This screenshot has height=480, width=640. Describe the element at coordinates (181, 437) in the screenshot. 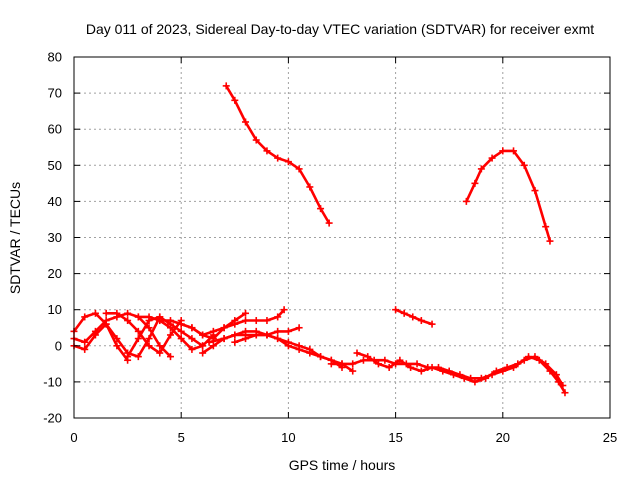

I see `x-tick-label: 5` at that location.